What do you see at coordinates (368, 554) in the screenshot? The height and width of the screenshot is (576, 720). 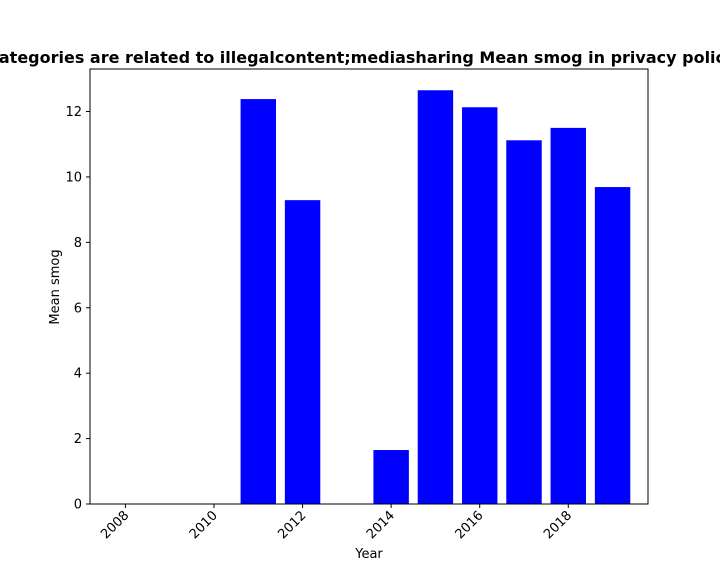 I see `x-axis-label: Year` at bounding box center [368, 554].